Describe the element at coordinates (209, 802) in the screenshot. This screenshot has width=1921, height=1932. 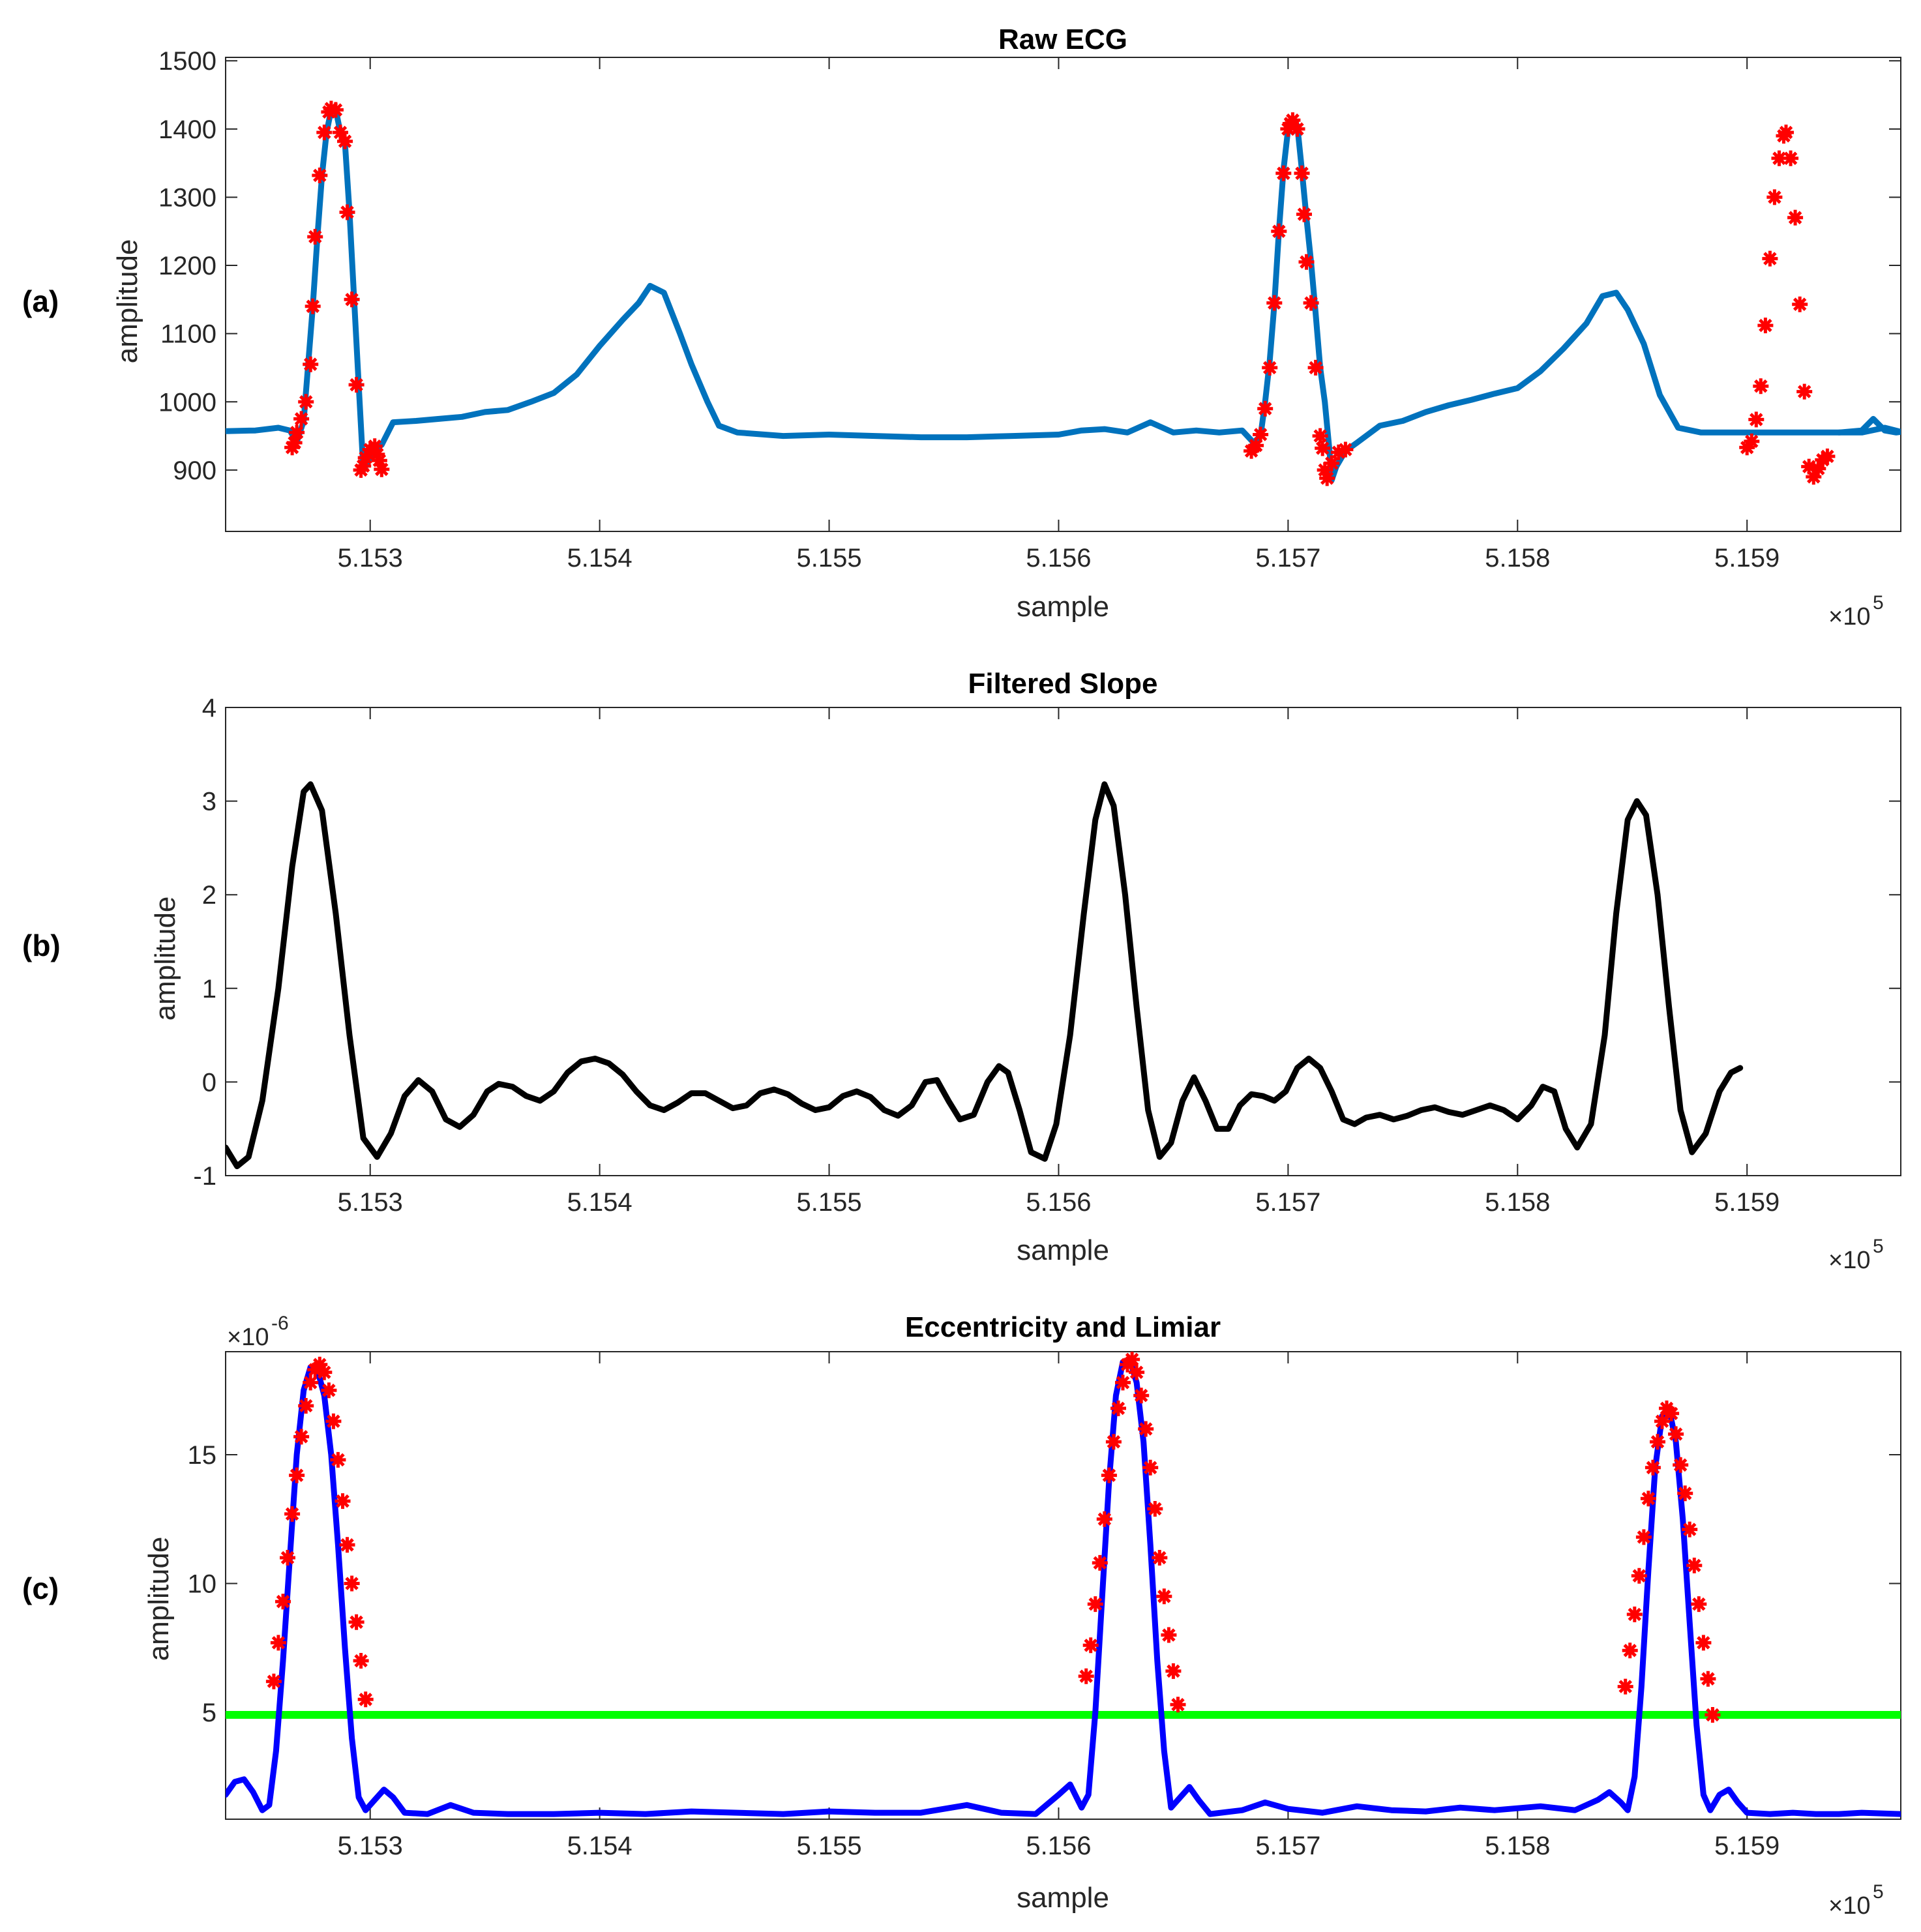
I see `y-tick-label: 3` at that location.